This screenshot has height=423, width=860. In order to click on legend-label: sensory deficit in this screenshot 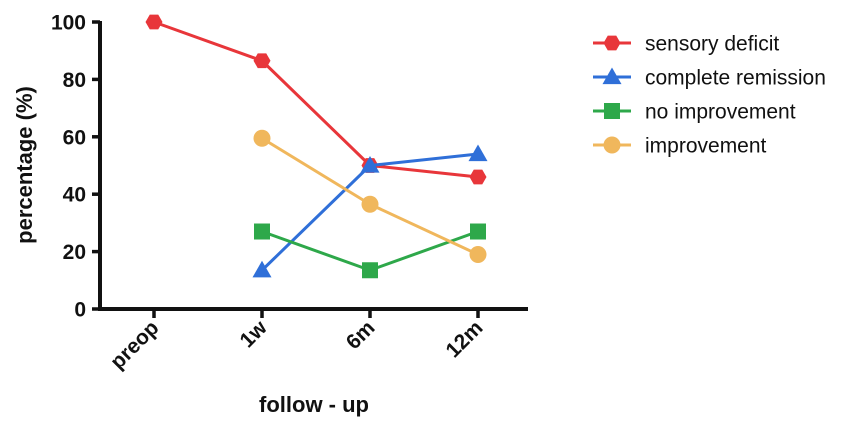, I will do `click(712, 44)`.